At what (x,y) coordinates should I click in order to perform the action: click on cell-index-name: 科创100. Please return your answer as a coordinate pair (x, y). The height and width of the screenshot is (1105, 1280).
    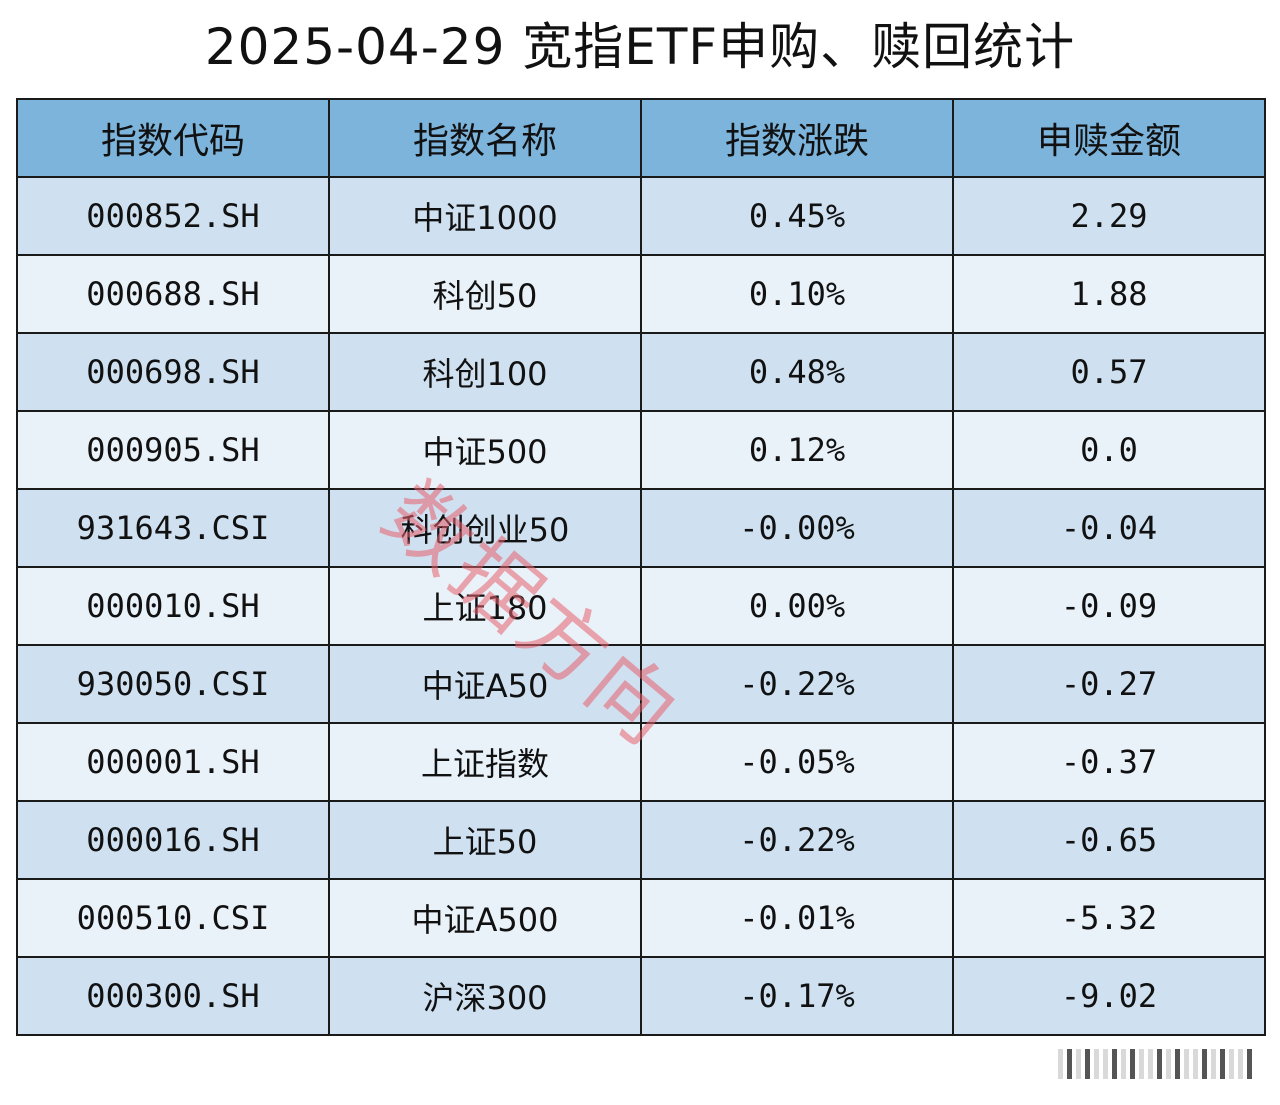
    Looking at the image, I should click on (485, 372).